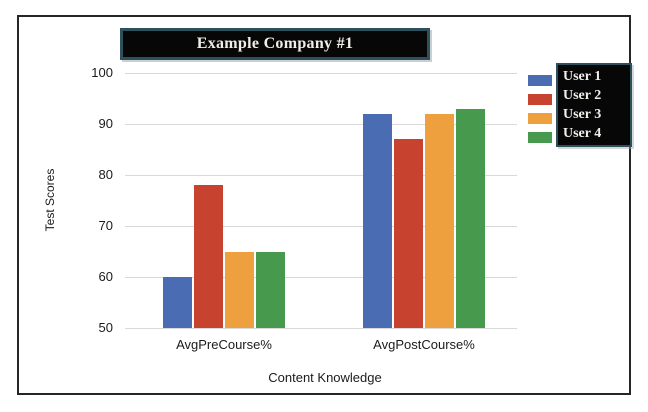 Image resolution: width=648 pixels, height=412 pixels. I want to click on x-axis-title: Content Knowledge, so click(325, 377).